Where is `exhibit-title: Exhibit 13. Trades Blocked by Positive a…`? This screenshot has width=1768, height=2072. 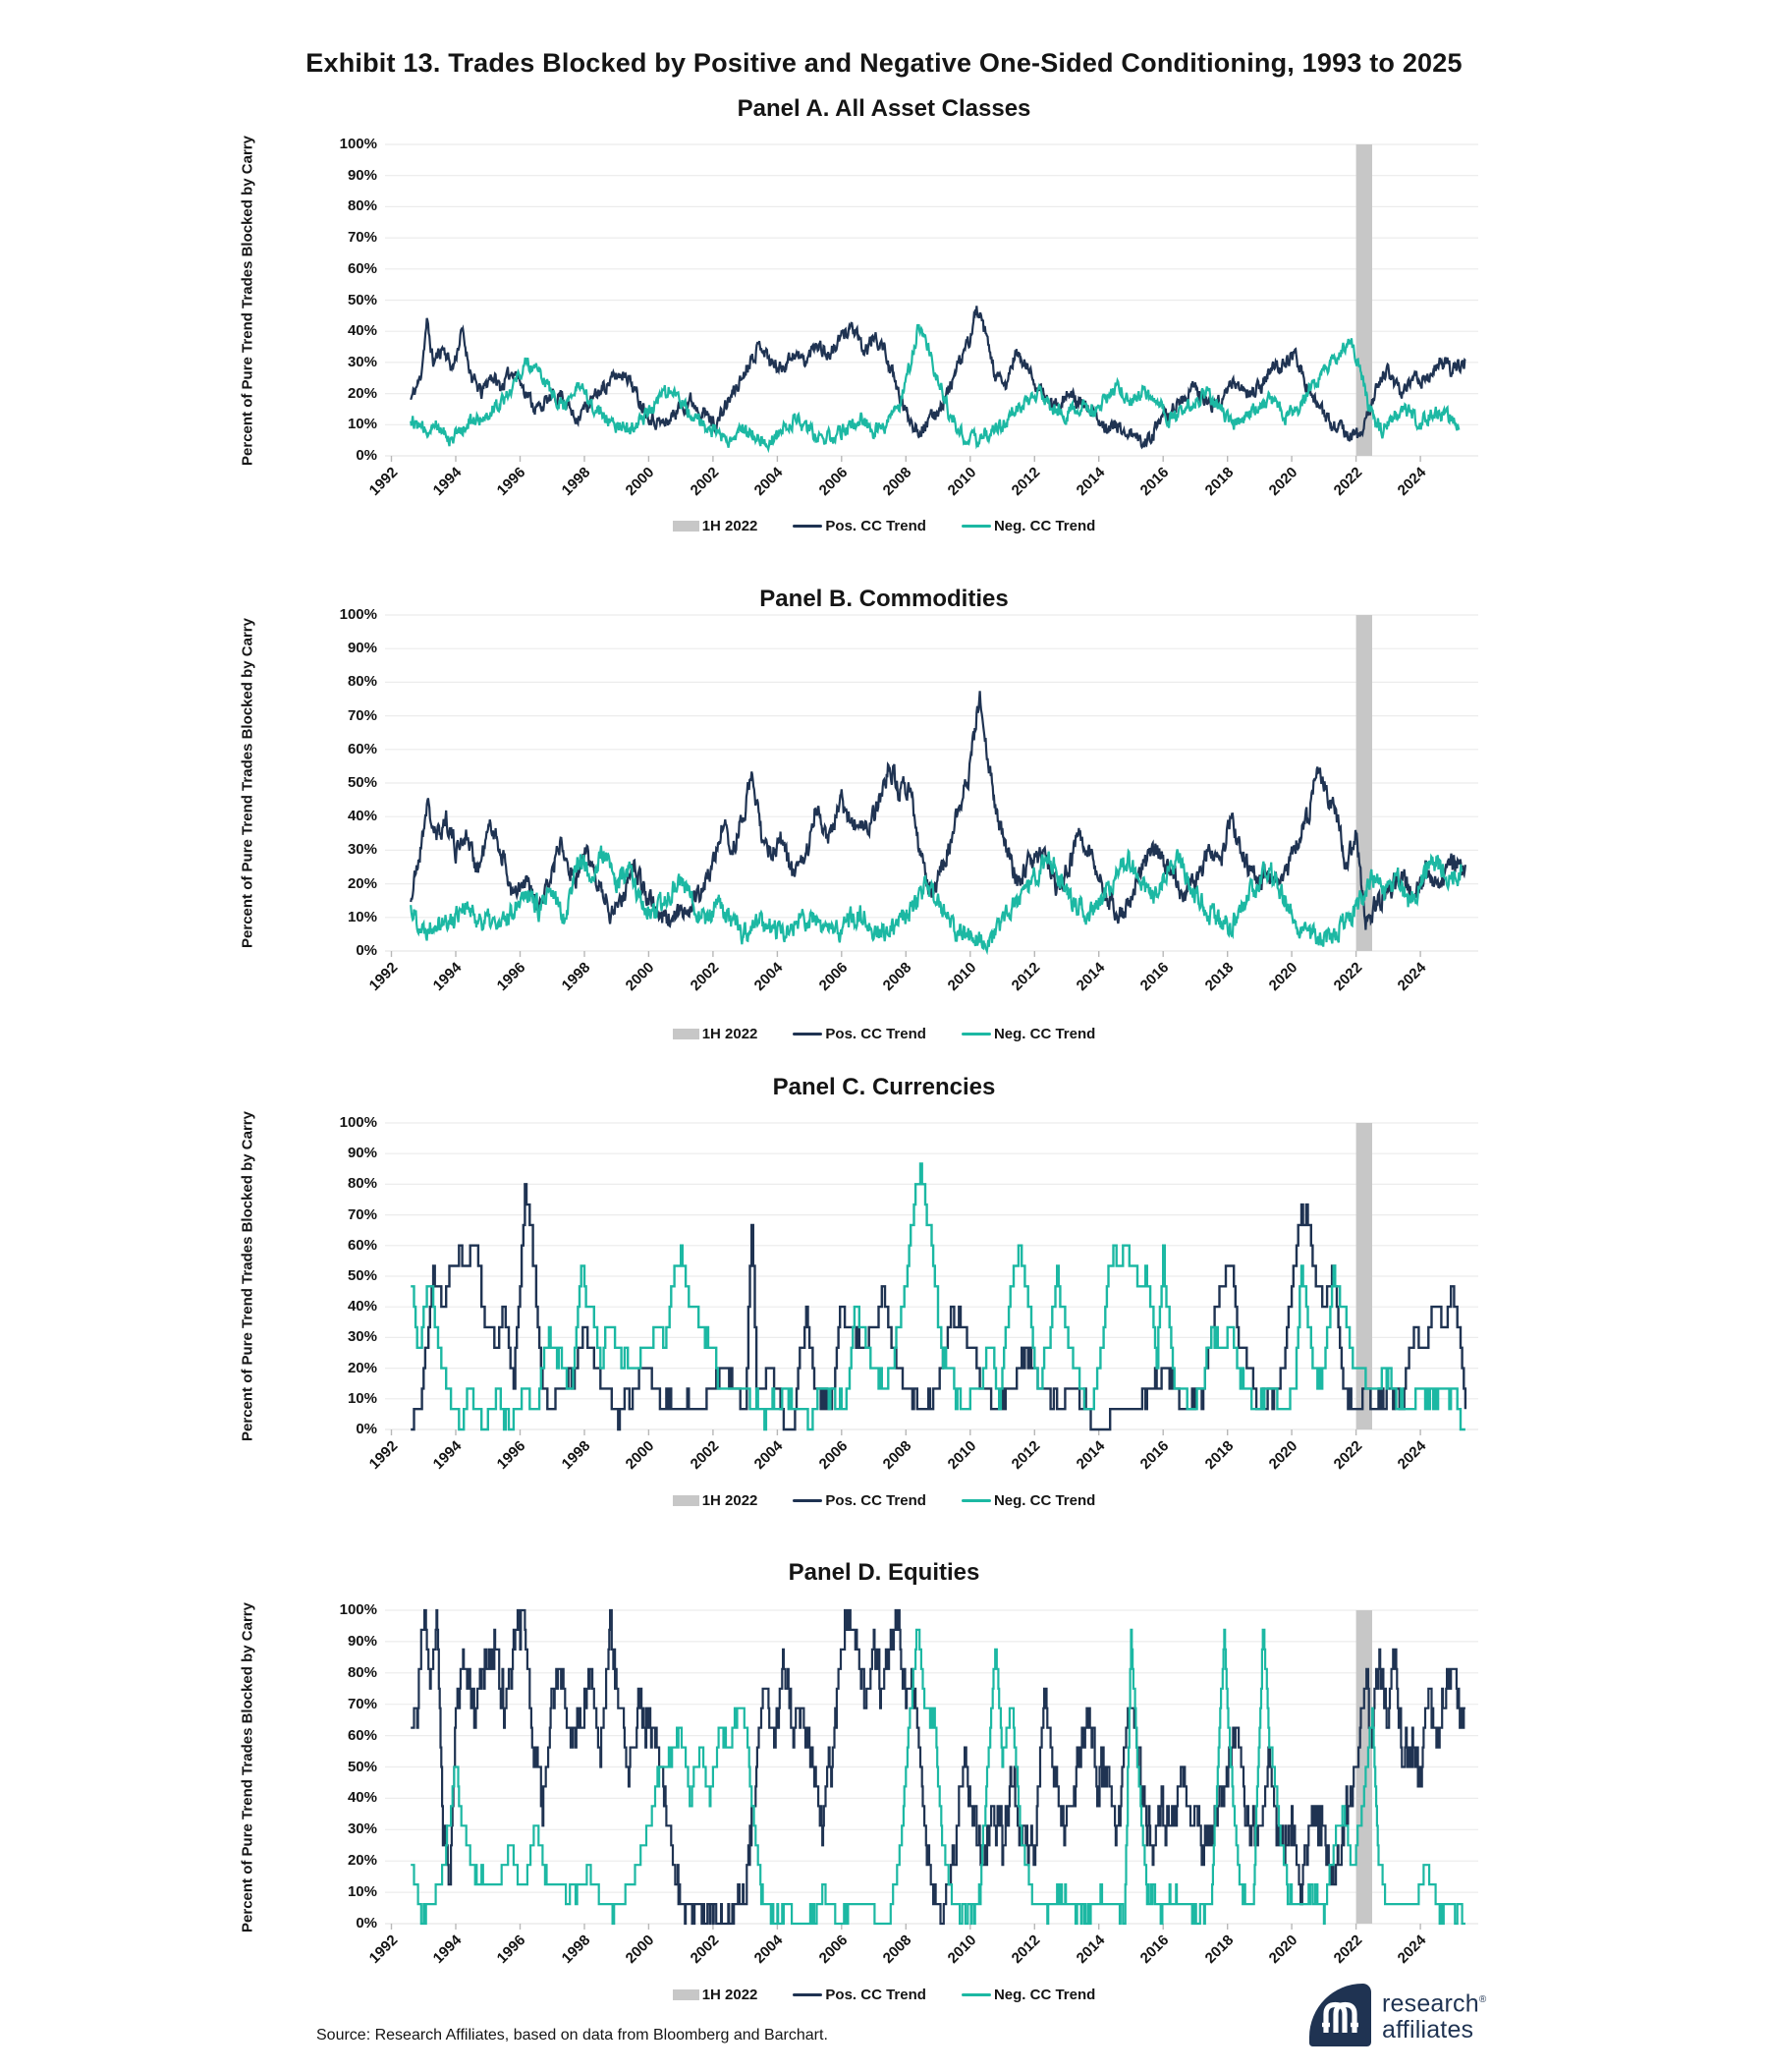
exhibit-title: Exhibit 13. Trades Blocked by Positive a… is located at coordinates (884, 63).